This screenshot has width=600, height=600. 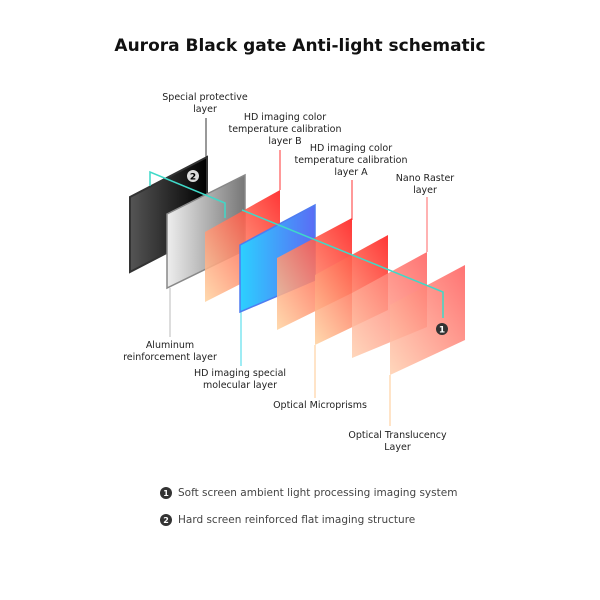 I want to click on label-aluminum: Aluminum reinforcement layer, so click(x=170, y=351).